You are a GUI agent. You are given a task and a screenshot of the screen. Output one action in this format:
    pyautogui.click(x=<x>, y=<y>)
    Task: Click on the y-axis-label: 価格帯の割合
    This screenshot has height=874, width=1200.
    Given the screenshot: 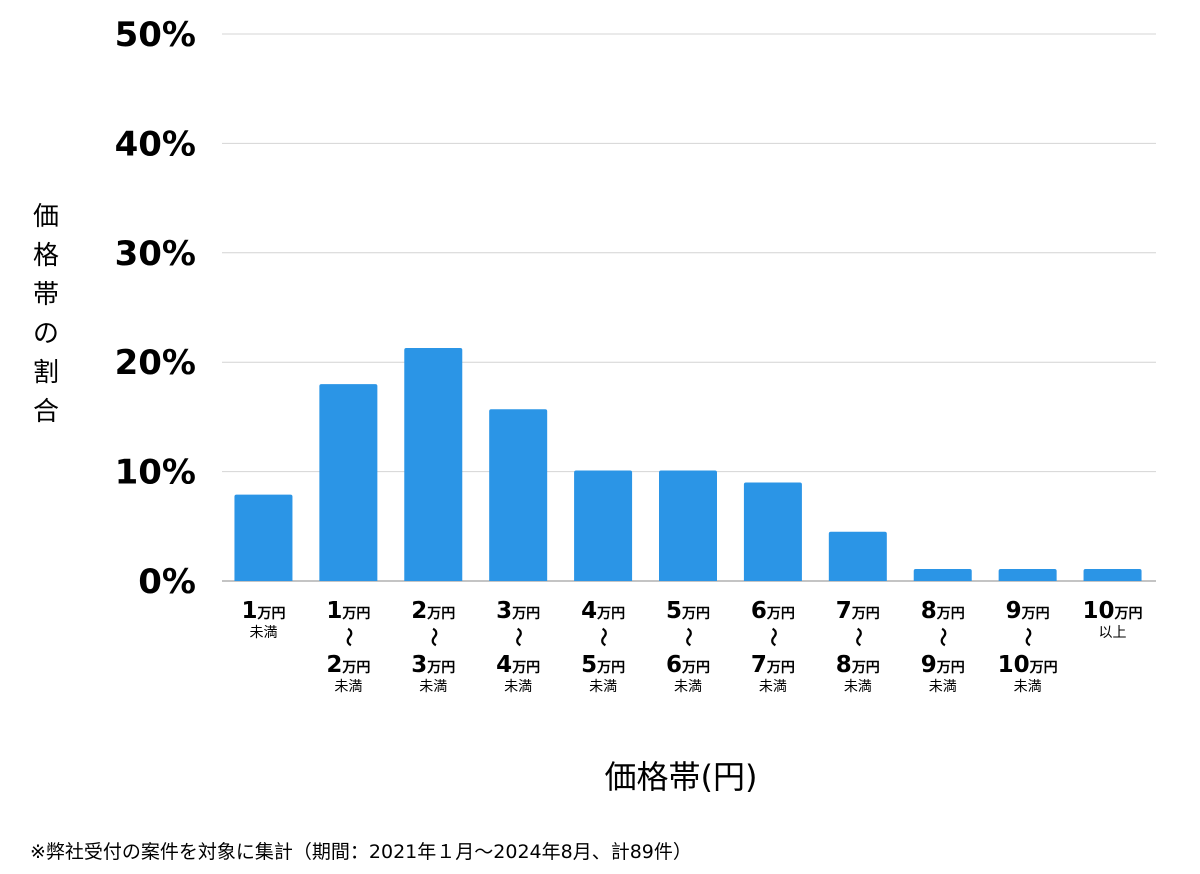 What is the action you would take?
    pyautogui.click(x=46, y=314)
    